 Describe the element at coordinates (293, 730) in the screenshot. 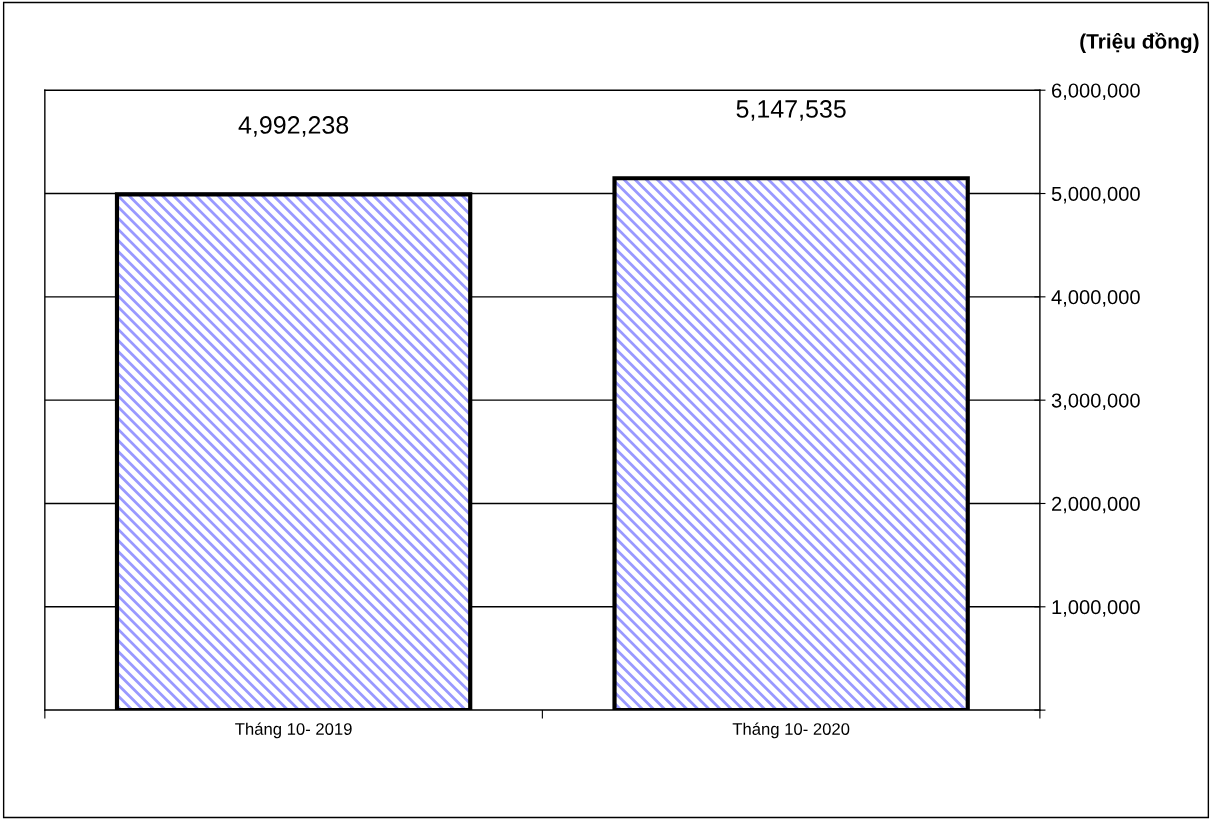

I see `x-tick-label: Tháng 10- 2019` at that location.